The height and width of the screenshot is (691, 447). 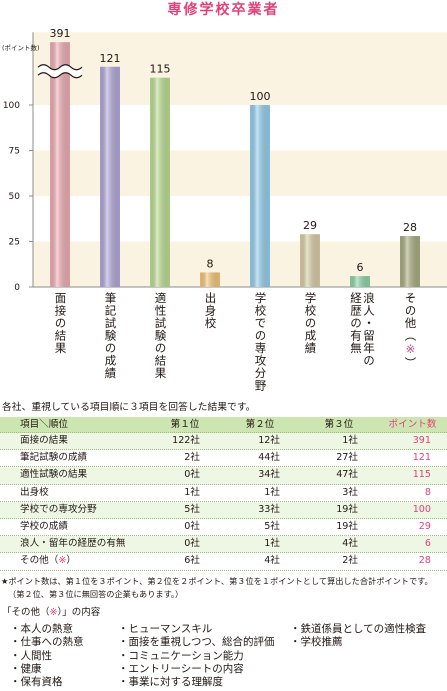 What do you see at coordinates (223, 442) in the screenshot?
I see `table-row: 面接の結果 122社 12社 1社 391` at bounding box center [223, 442].